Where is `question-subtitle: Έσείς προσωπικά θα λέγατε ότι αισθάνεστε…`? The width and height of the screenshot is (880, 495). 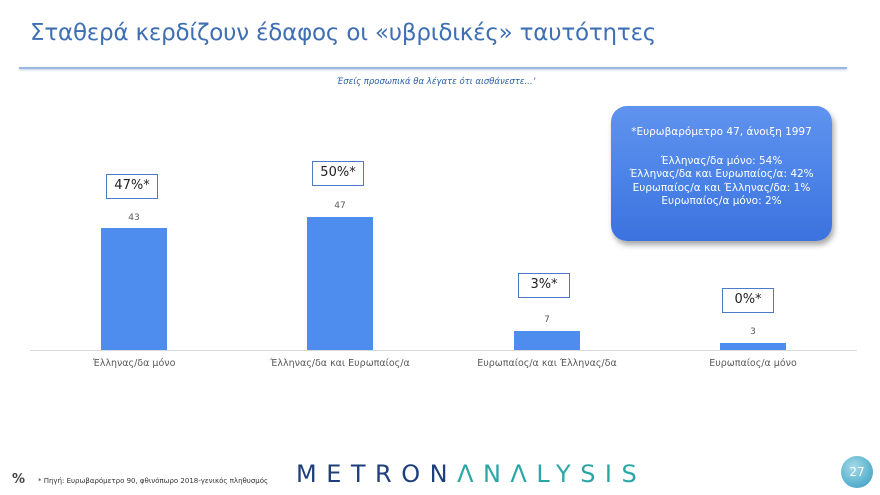
question-subtitle: Έσείς προσωπικά θα λέγατε ότι αισθάνεστε… is located at coordinates (440, 82).